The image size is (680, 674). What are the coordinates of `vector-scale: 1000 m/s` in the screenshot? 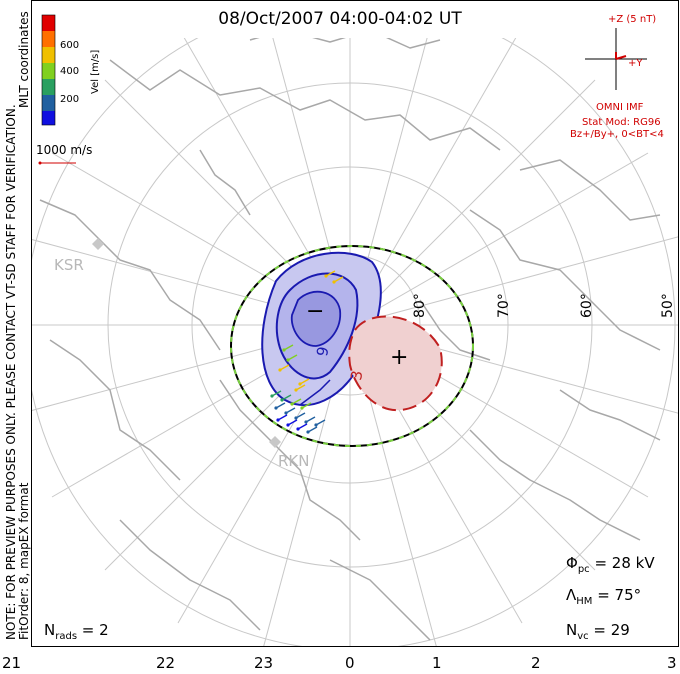 It's located at (64, 154).